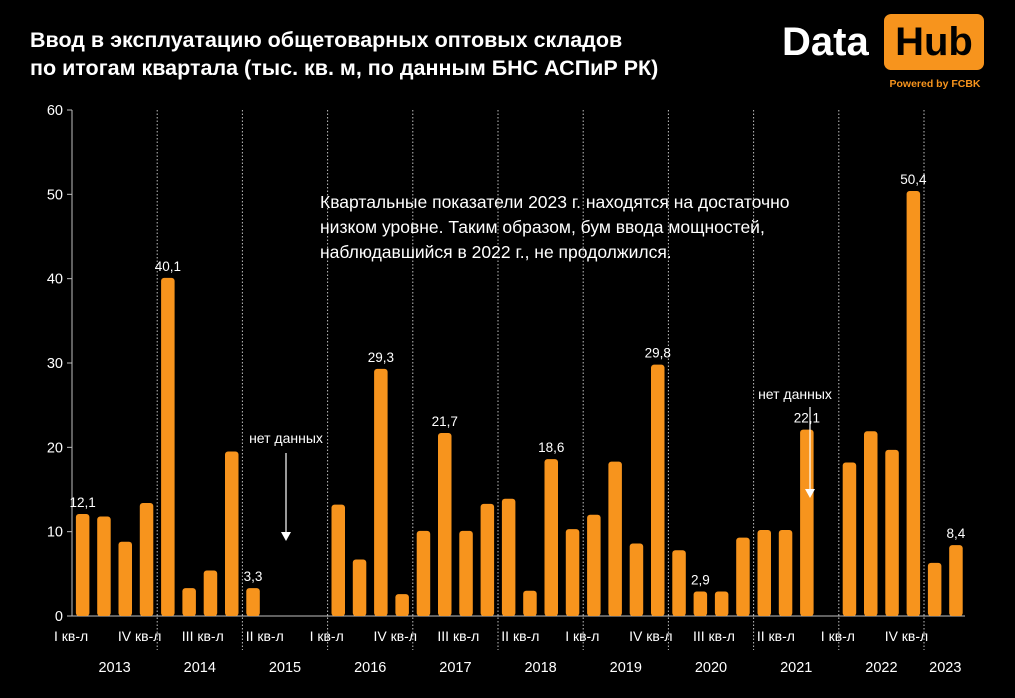 The width and height of the screenshot is (1015, 698). I want to click on logo-powered-by: Powered by FCBK, so click(935, 84).